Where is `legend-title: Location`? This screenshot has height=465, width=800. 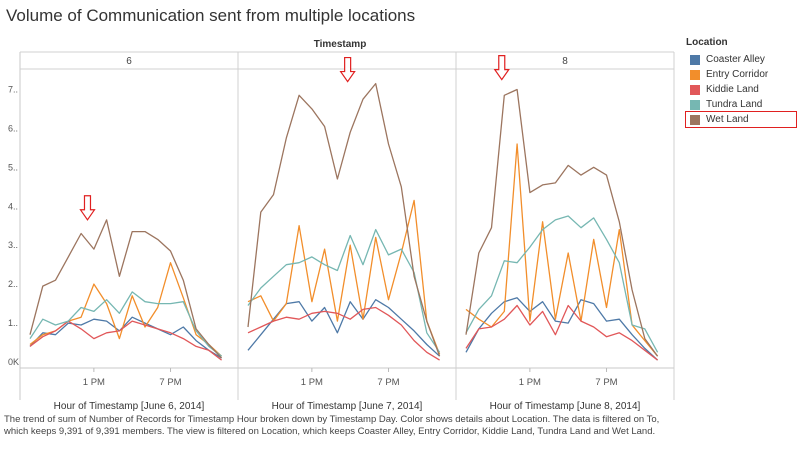 legend-title: Location is located at coordinates (707, 42).